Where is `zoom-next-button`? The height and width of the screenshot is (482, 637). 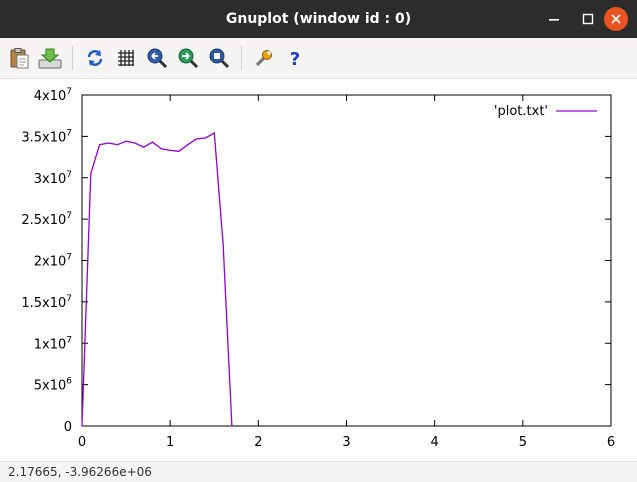
zoom-next-button is located at coordinates (188, 58).